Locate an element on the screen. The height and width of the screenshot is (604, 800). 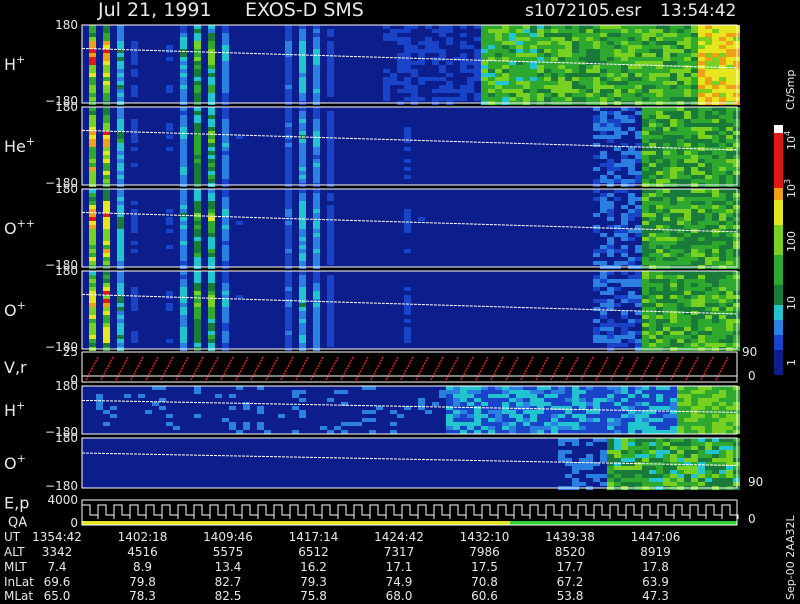
axis-bottom-label: −180 is located at coordinates (61, 183).